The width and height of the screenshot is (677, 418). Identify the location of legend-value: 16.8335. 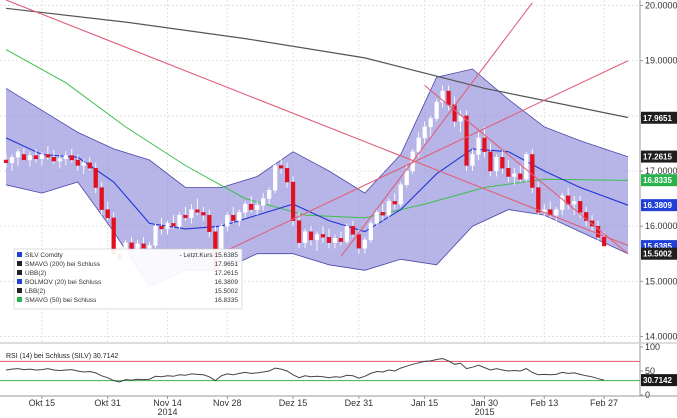
(227, 300).